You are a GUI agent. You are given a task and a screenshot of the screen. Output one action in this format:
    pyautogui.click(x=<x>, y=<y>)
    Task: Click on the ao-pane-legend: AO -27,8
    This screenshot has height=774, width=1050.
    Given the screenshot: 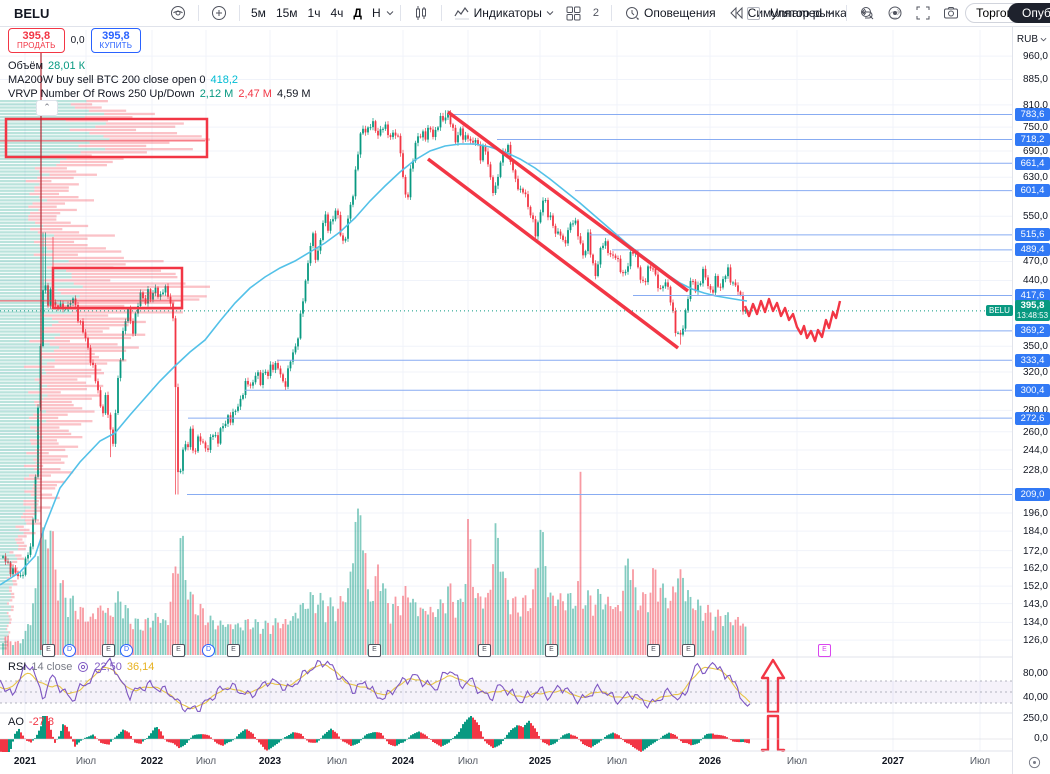 What is the action you would take?
    pyautogui.click(x=31, y=722)
    